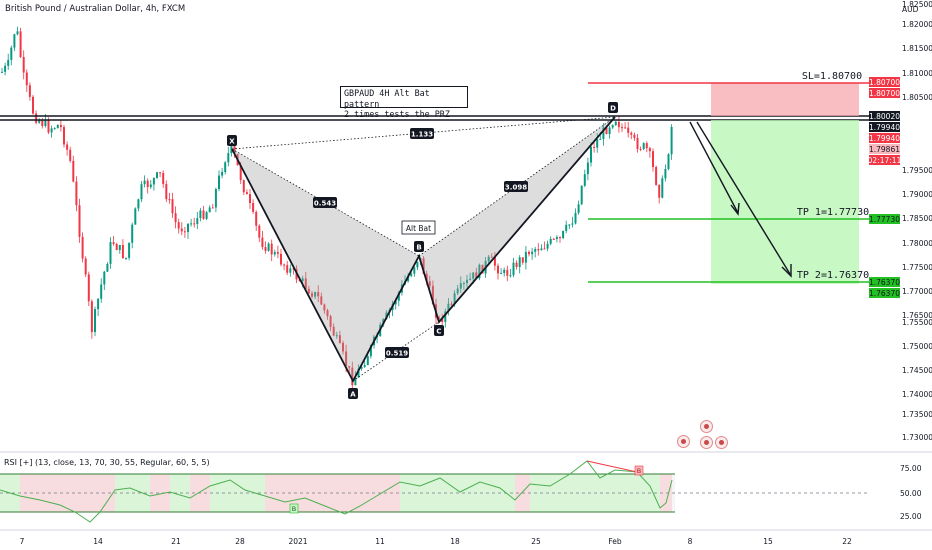 This screenshot has width=932, height=550. Describe the element at coordinates (612, 466) in the screenshot. I see `rsi-divergence-line` at that location.